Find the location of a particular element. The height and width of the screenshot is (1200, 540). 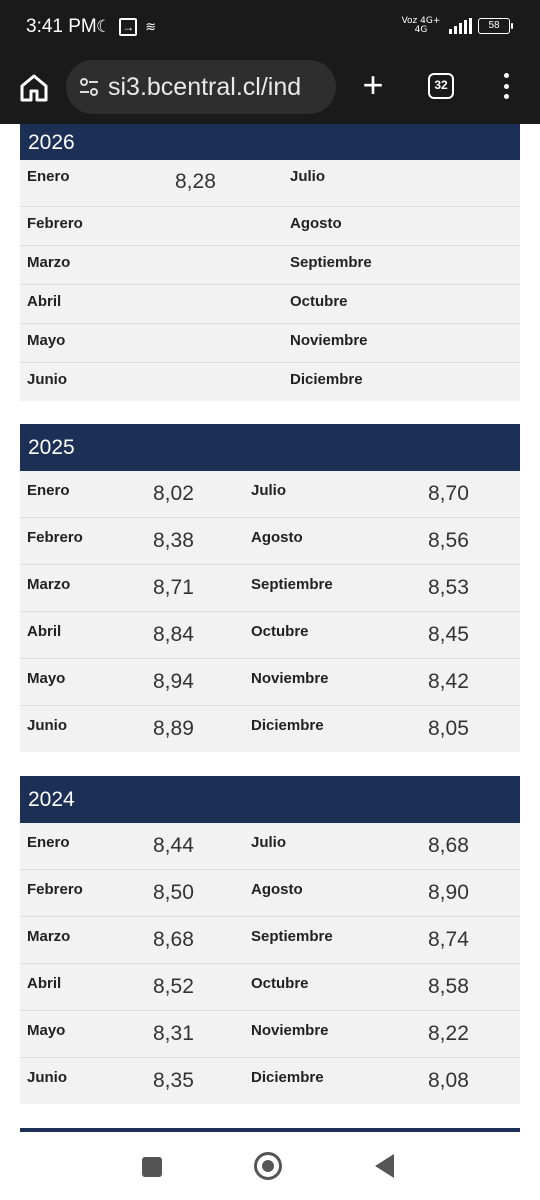

year-header: 2024 is located at coordinates (270, 799).